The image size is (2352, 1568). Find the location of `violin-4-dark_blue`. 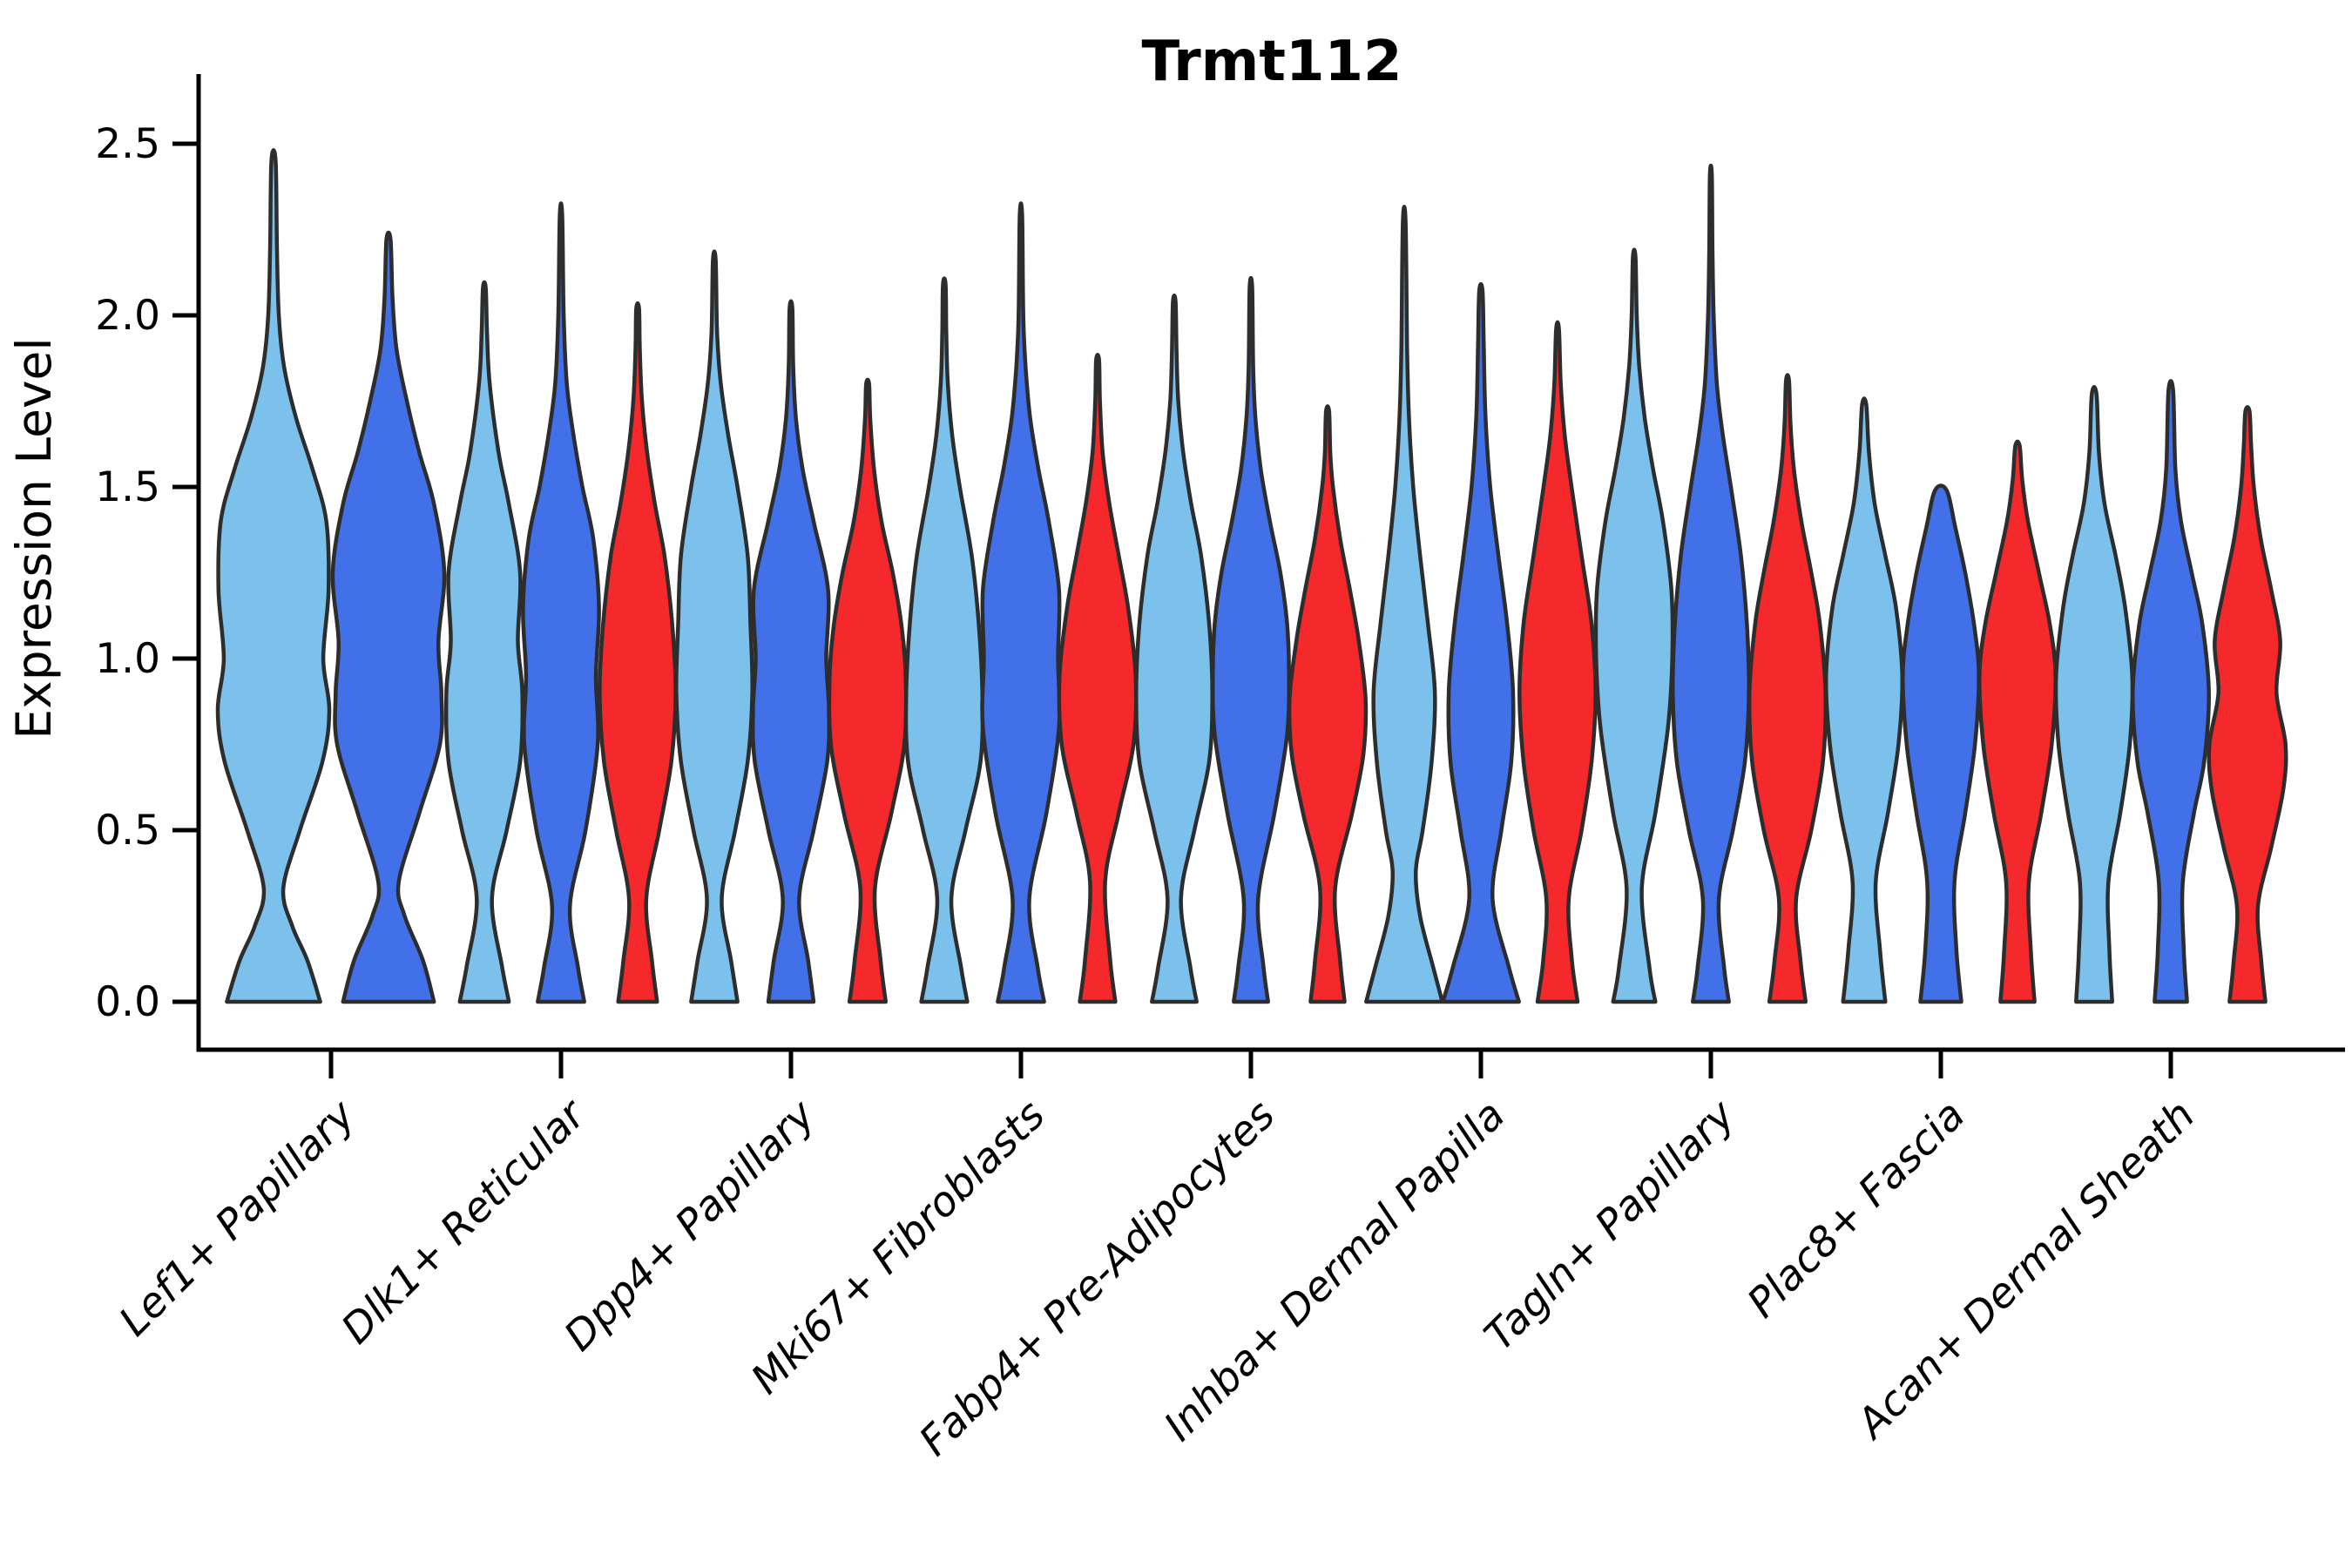

violin-4-dark_blue is located at coordinates (1251, 639).